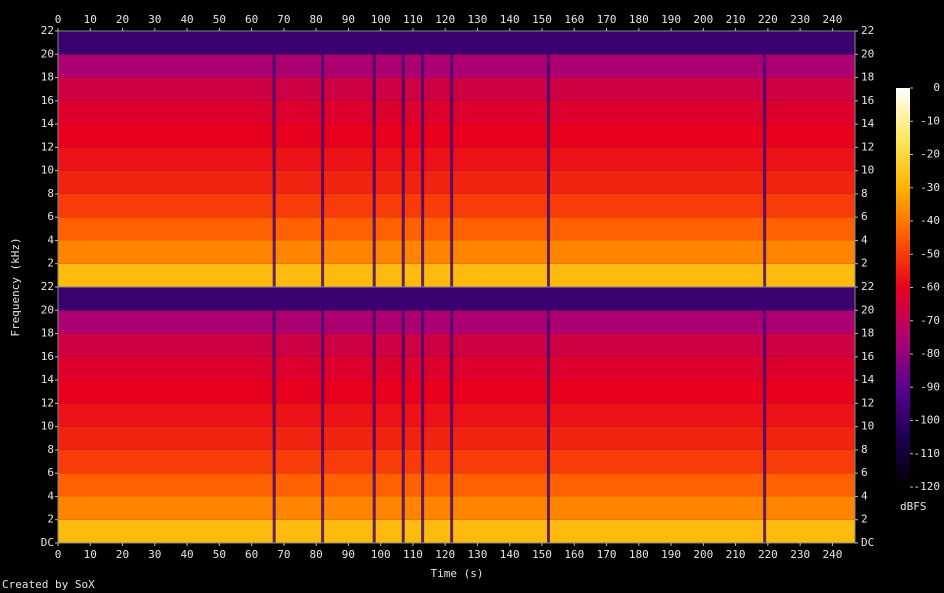 The height and width of the screenshot is (593, 944). Describe the element at coordinates (930, 253) in the screenshot. I see `colorbar-tick-label: -50` at that location.